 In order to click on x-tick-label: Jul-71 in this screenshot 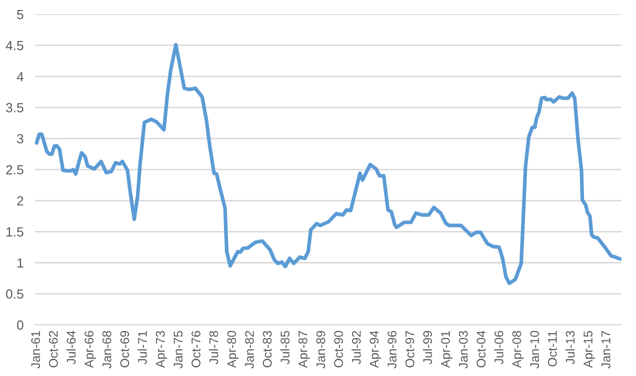, I will do `click(142, 347)`.